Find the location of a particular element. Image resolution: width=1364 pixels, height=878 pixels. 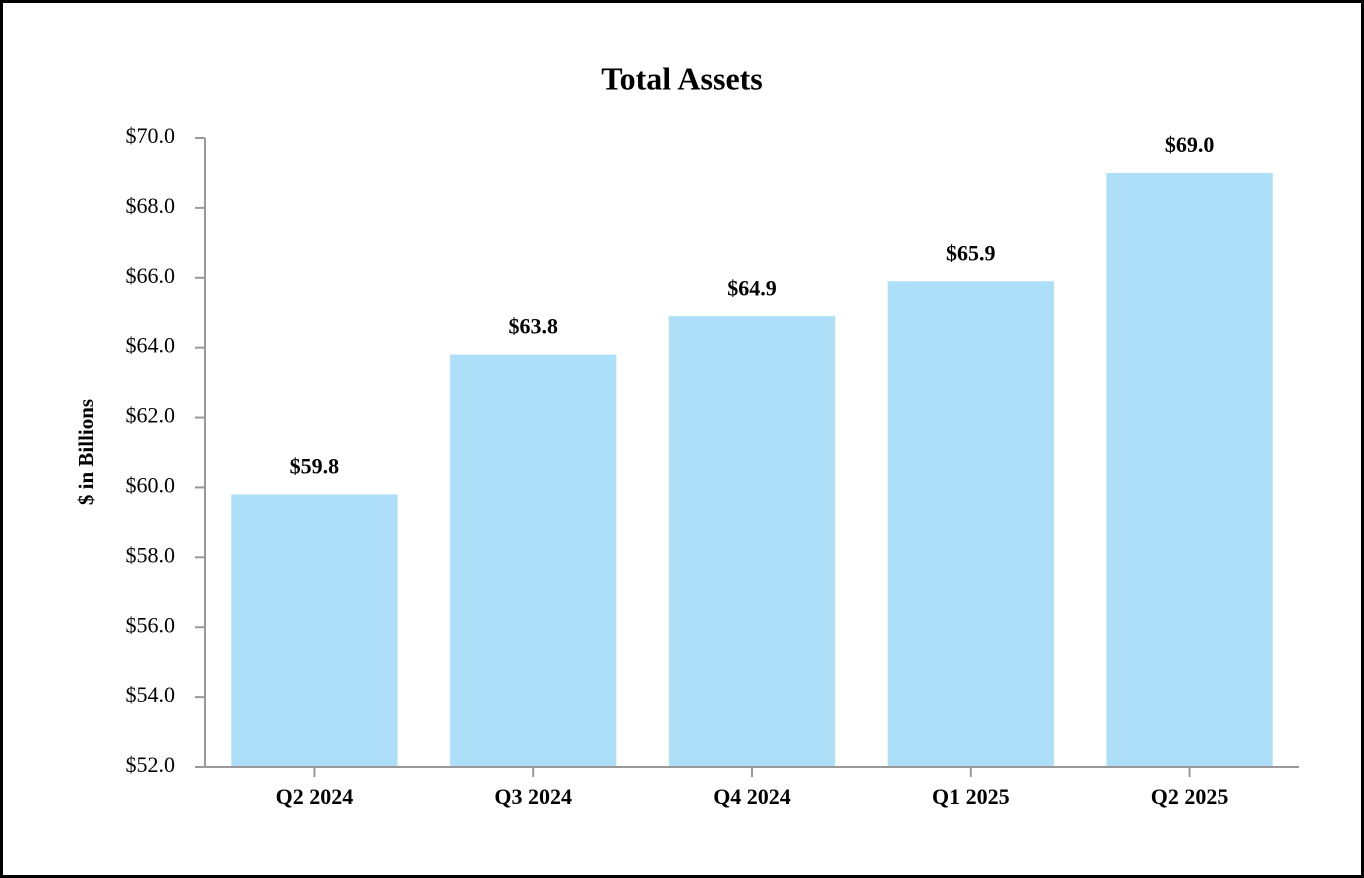

x-tick-label: Q4 2024 is located at coordinates (752, 796).